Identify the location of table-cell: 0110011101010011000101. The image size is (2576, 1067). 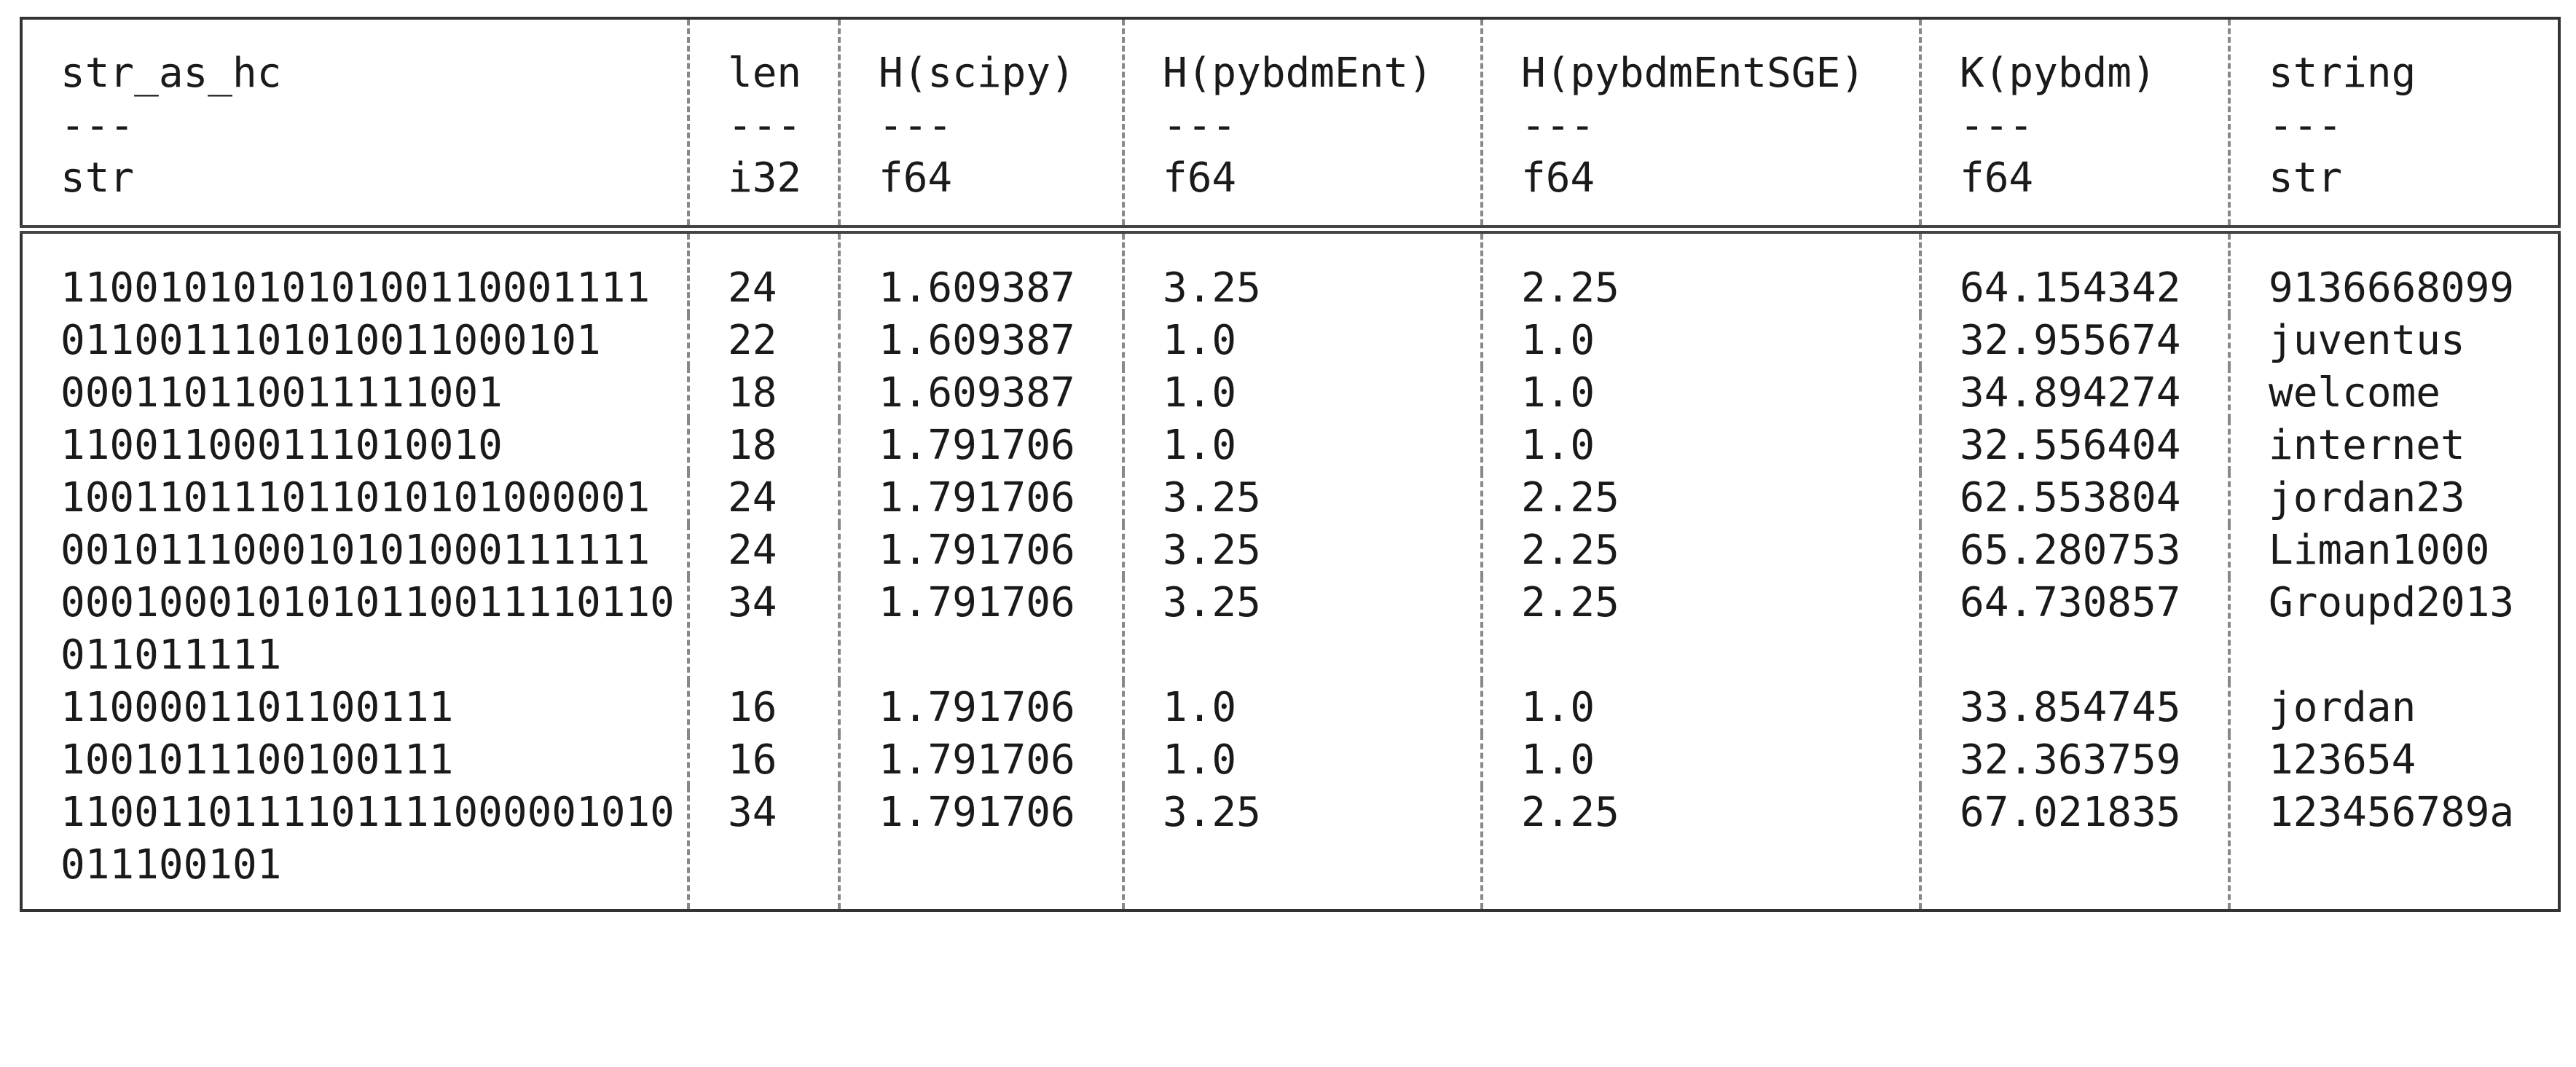
(330, 340).